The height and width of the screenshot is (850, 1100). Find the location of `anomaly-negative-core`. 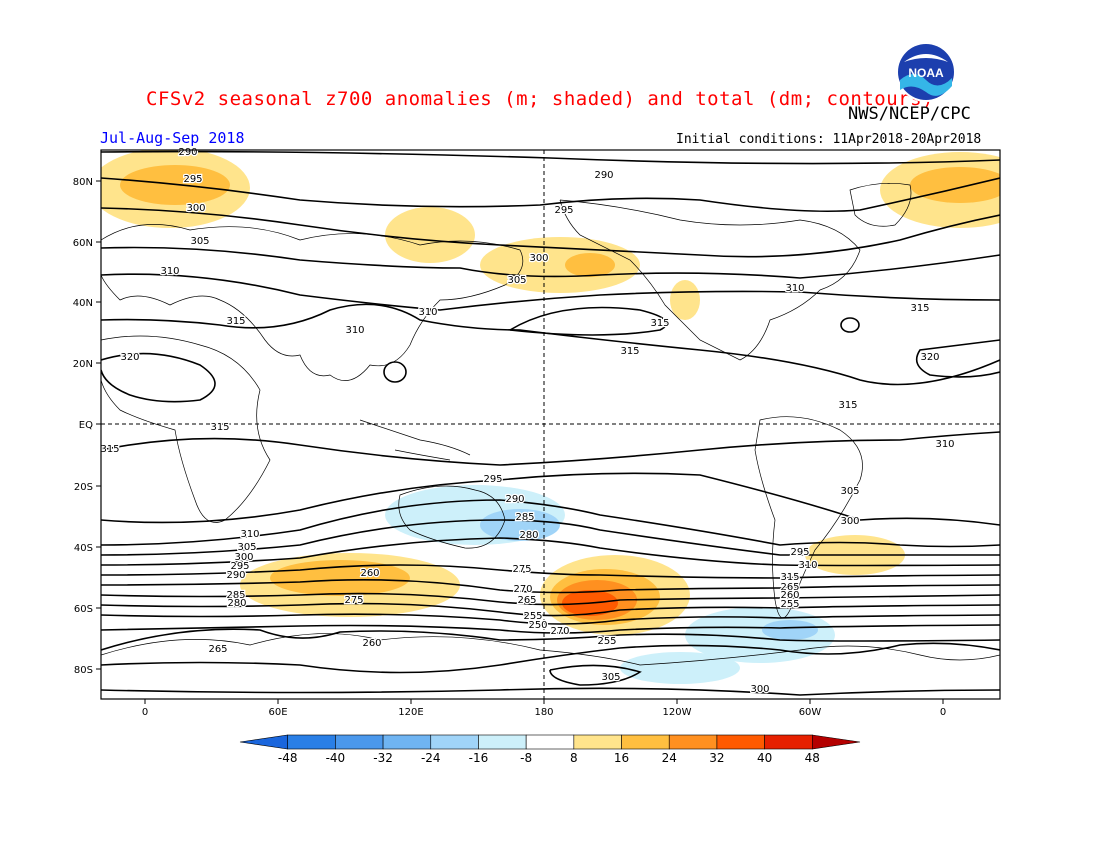

anomaly-negative-core is located at coordinates (520, 525).